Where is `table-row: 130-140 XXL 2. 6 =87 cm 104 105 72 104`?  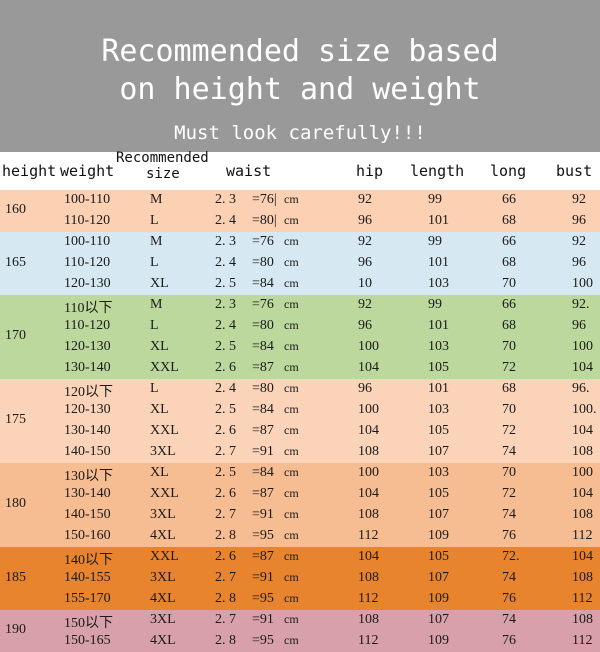
table-row: 130-140 XXL 2. 6 =87 cm 104 105 72 104 is located at coordinates (300, 368).